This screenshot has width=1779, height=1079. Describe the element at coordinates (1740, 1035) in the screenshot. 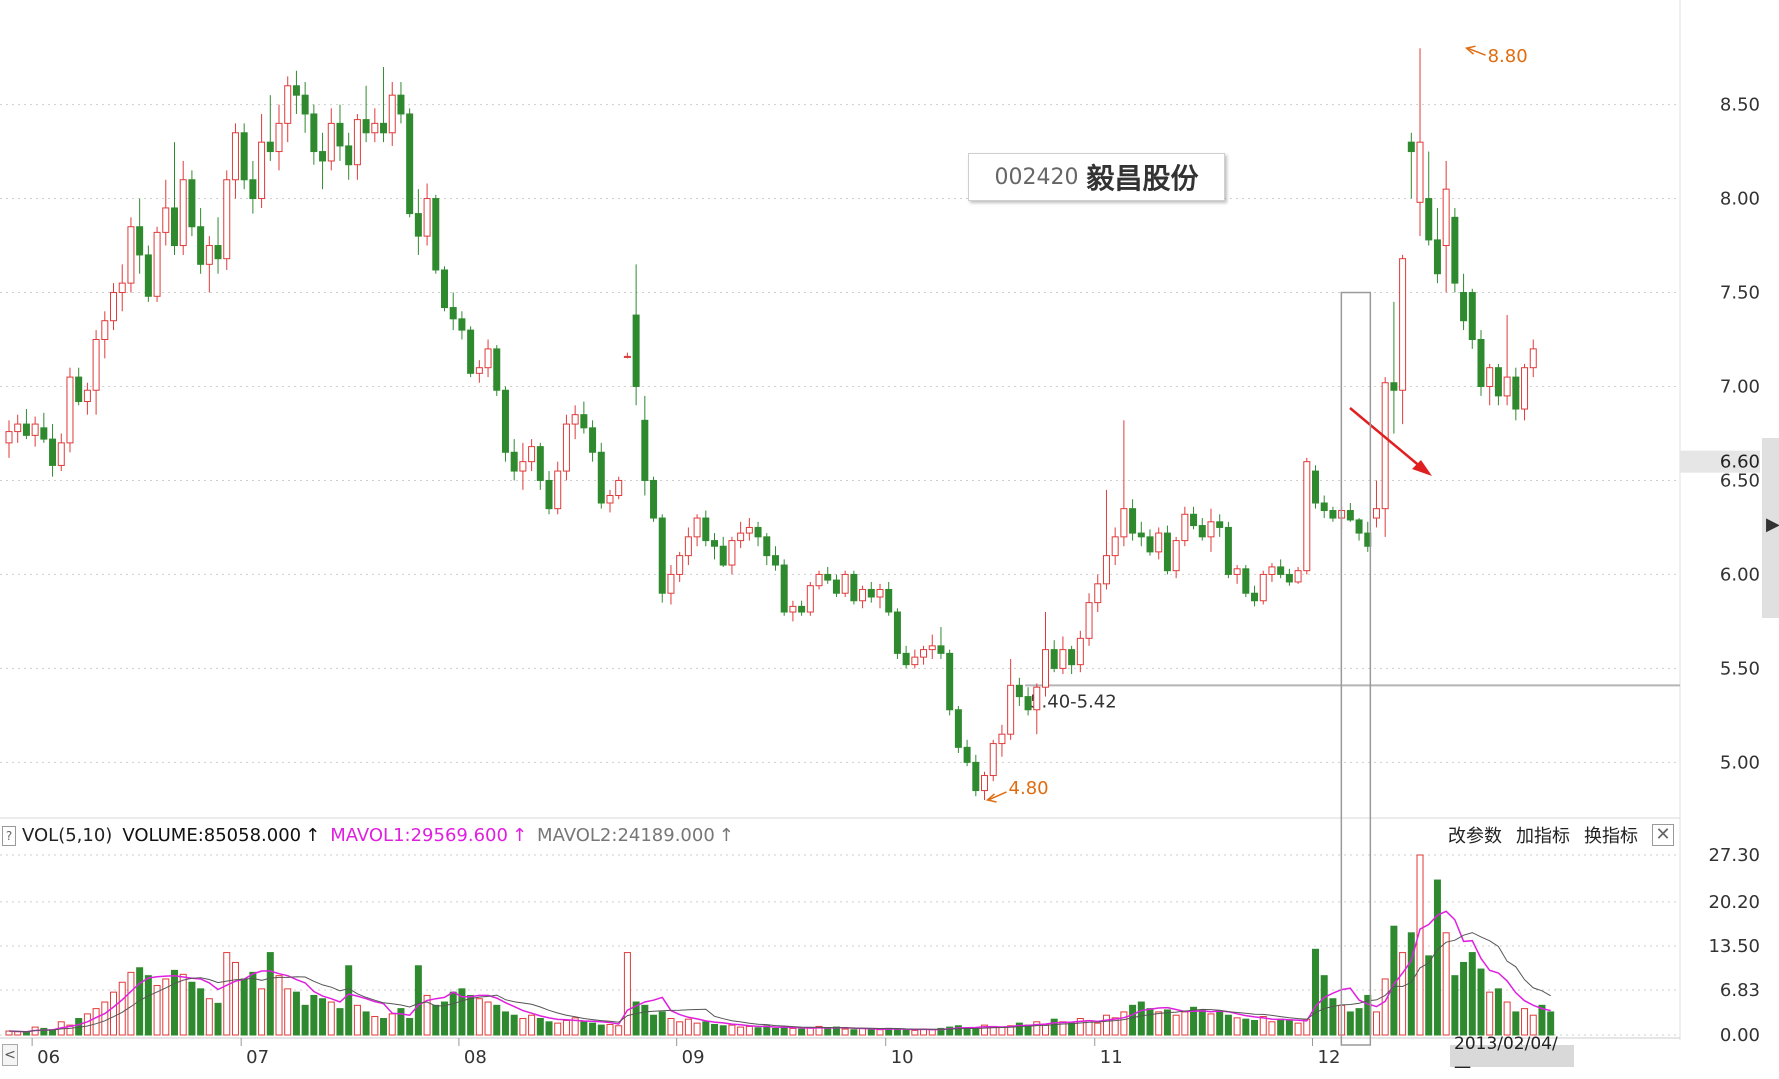

I see `volume-tick-label: 0.00` at that location.